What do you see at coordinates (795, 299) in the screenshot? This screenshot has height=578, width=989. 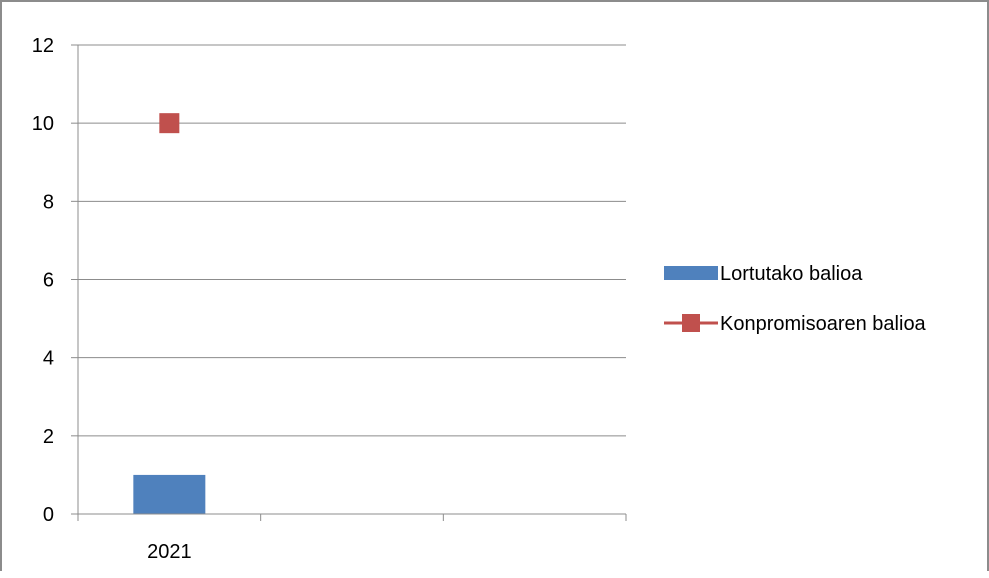 I see `legend: Lortutako balioa Konpromisoaren balioa` at bounding box center [795, 299].